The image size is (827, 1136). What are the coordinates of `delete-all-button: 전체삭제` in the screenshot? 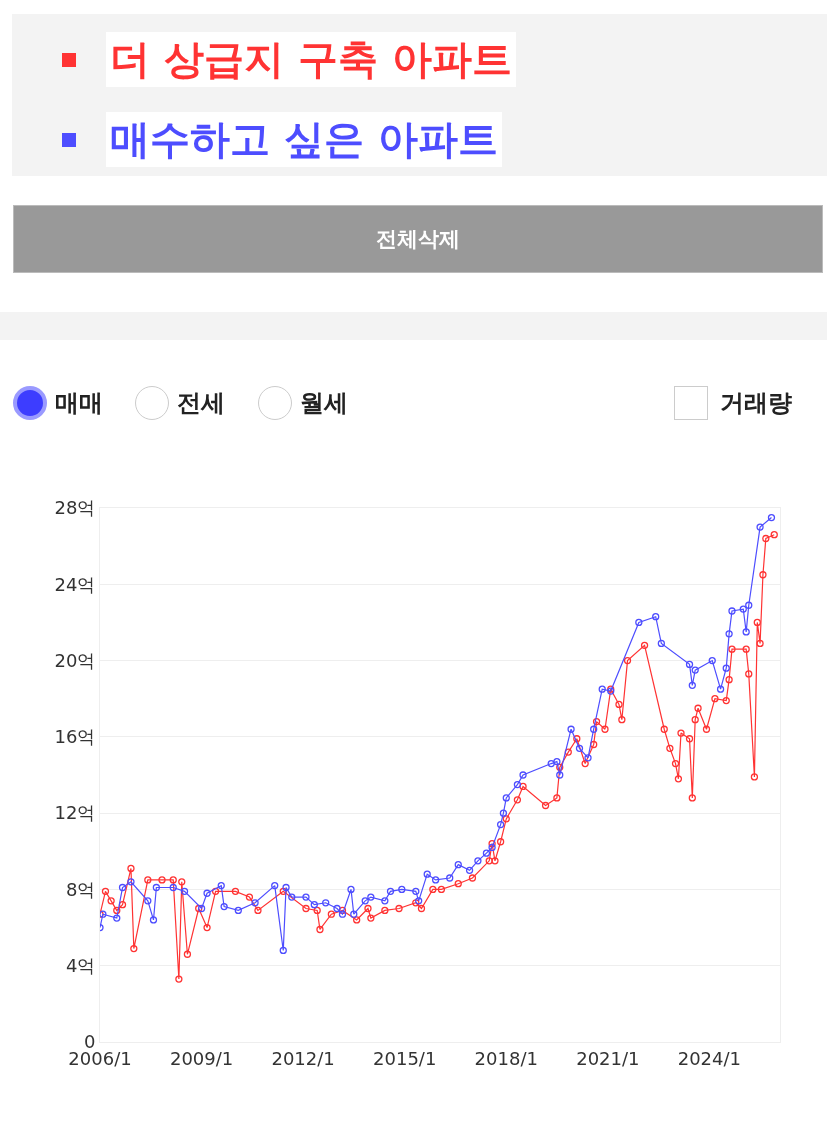 It's located at (418, 239).